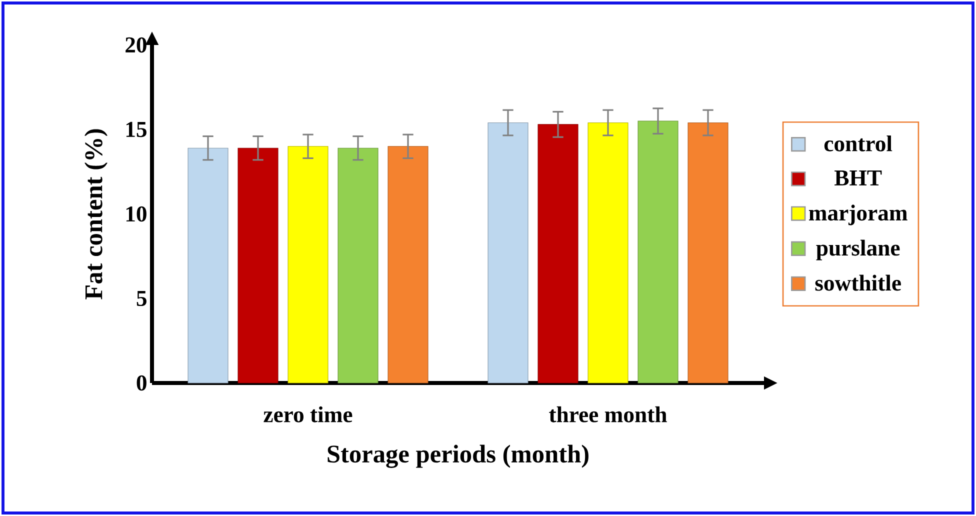 The height and width of the screenshot is (516, 976). I want to click on y-tick-label: 10, so click(136, 214).